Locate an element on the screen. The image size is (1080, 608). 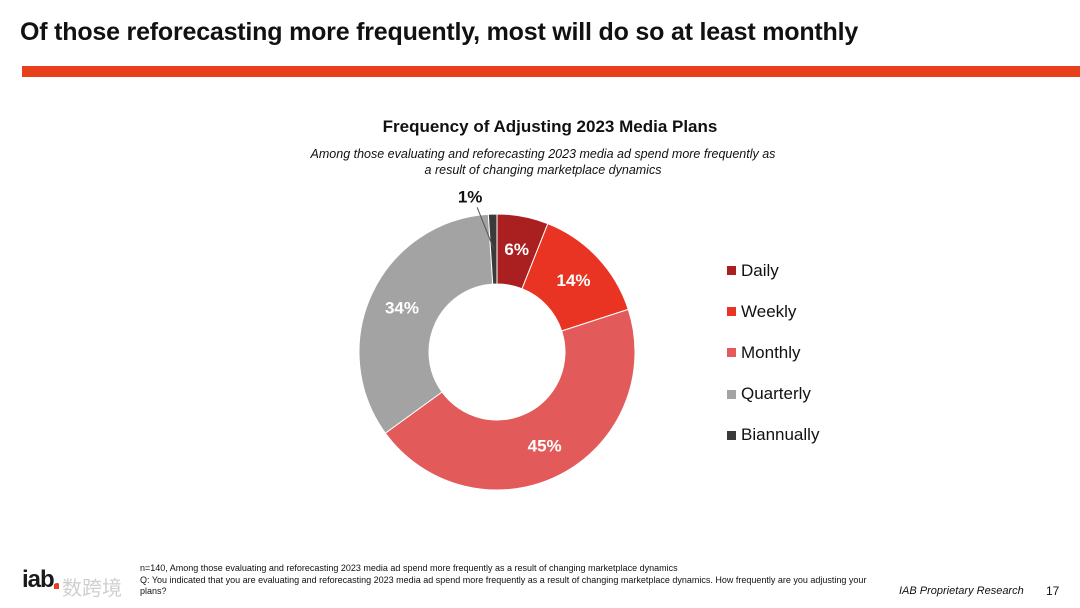
legend-swatch-monthly is located at coordinates (731, 353).